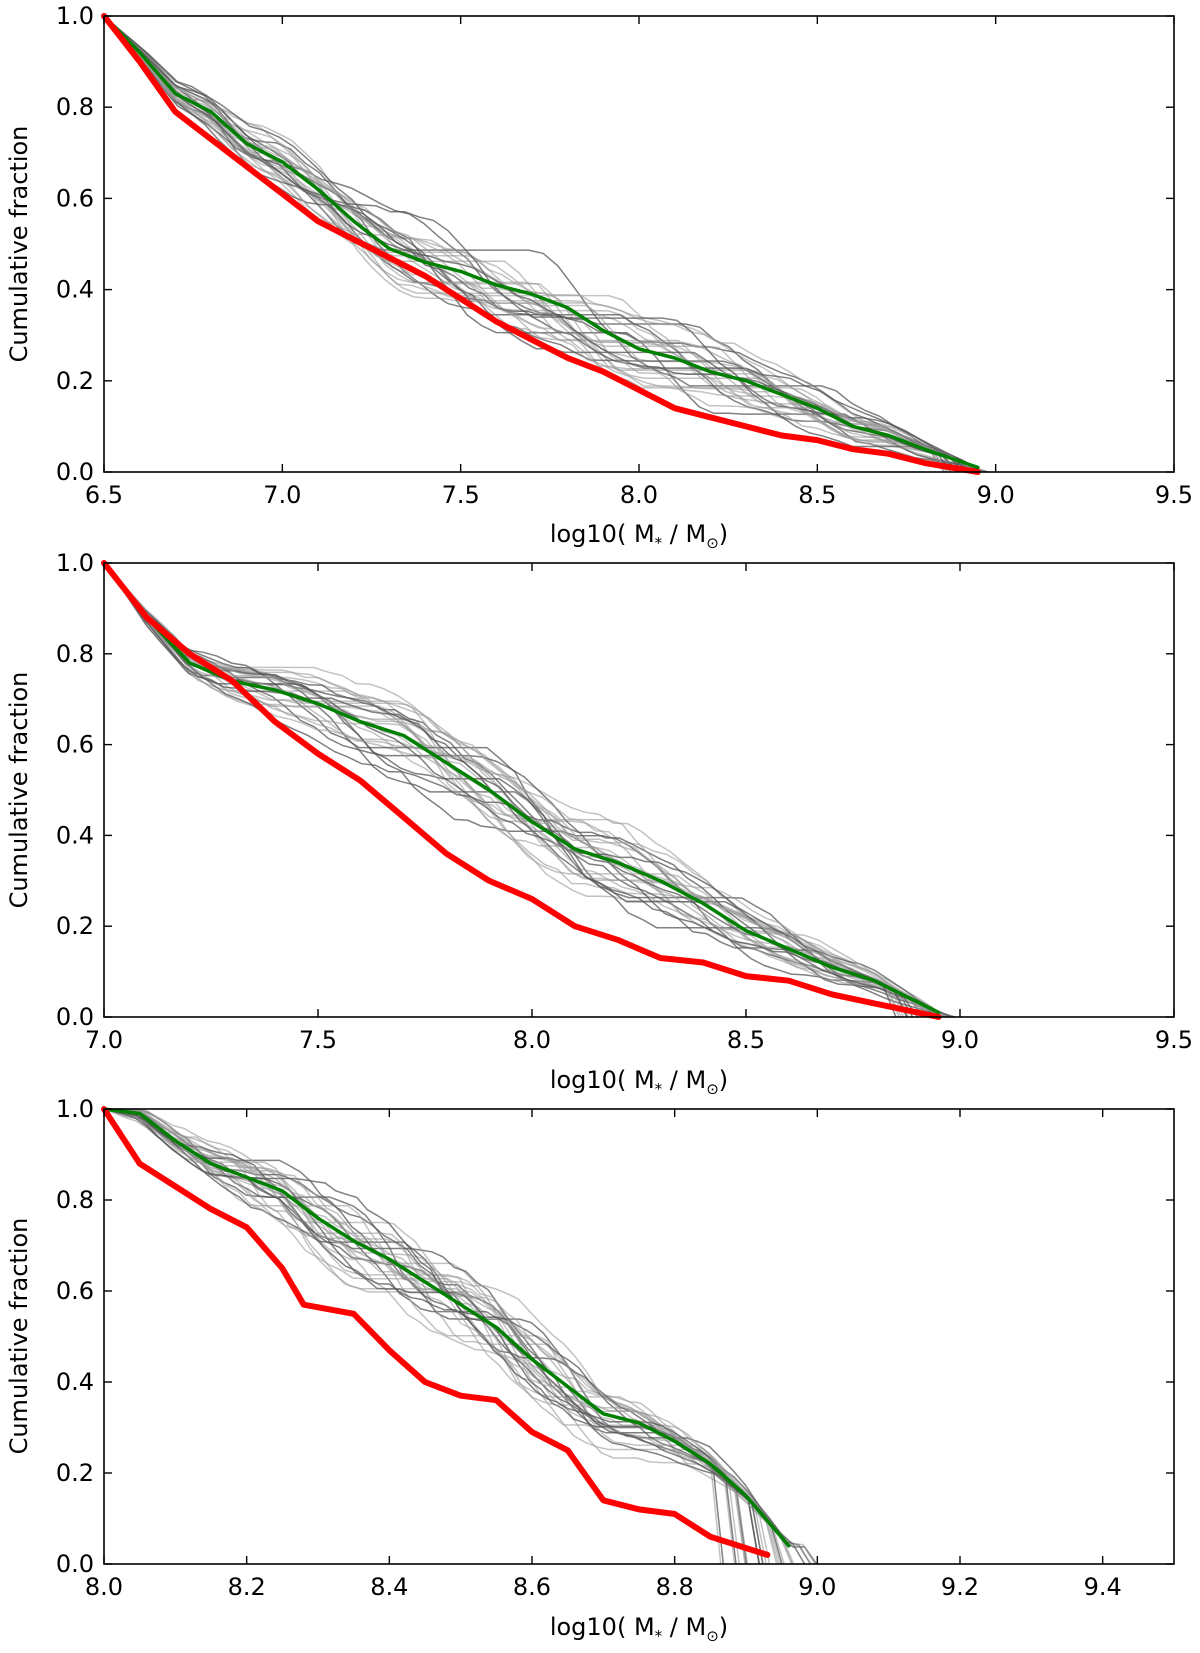 The width and height of the screenshot is (1200, 1653). I want to click on x-tick-label: 9.2, so click(960, 1587).